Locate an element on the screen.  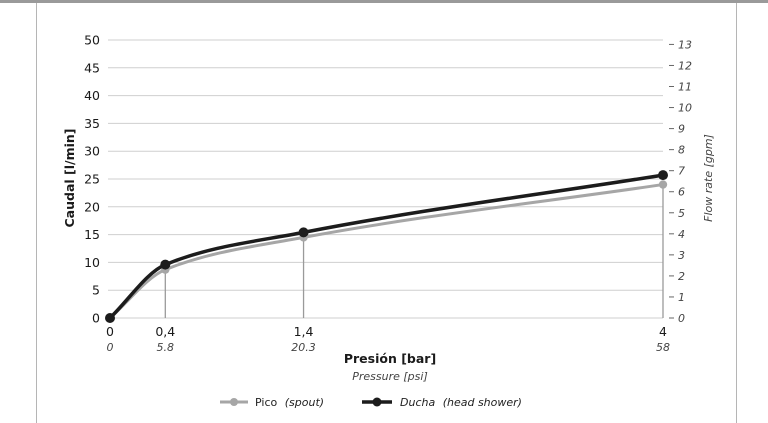
y-right-axis-title: Flow rate [gpm] is located at coordinates (708, 178).